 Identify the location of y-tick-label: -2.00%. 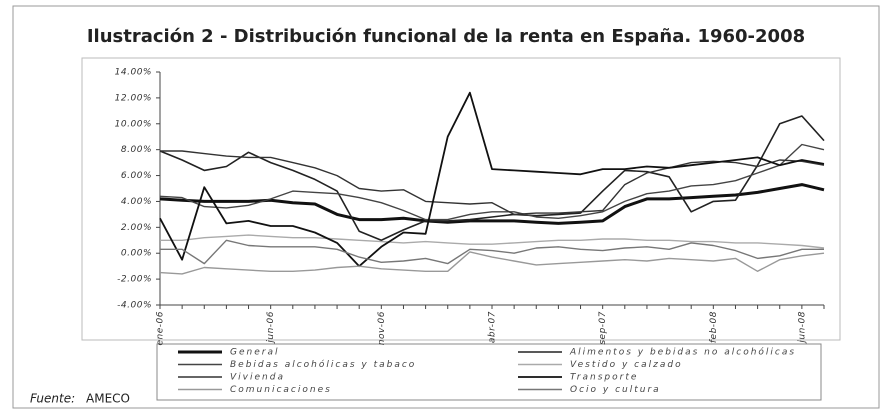
(134, 280).